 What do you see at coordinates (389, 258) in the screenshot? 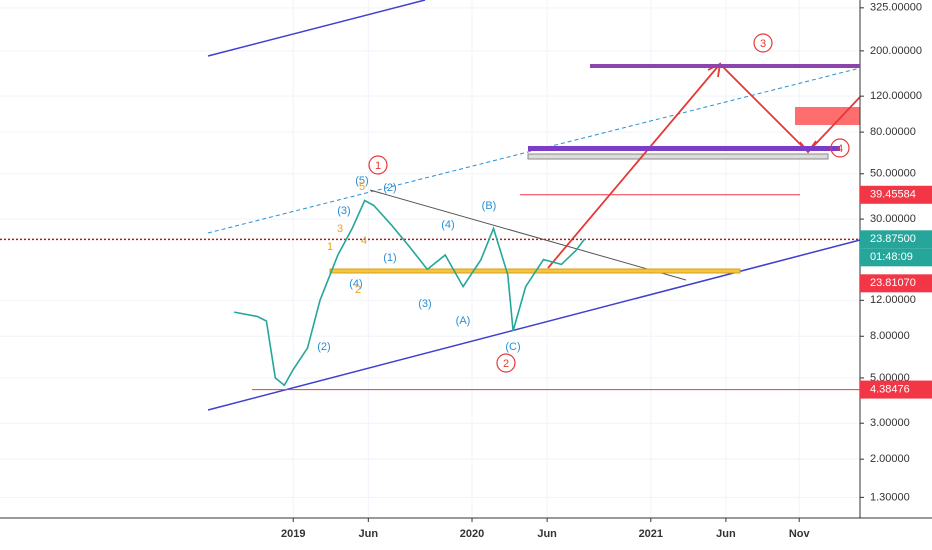
I see `wave-label: (1)` at bounding box center [389, 258].